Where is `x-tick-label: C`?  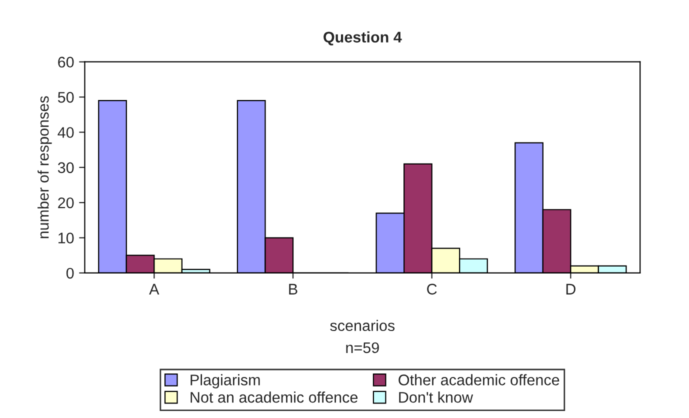 x-tick-label: C is located at coordinates (432, 289).